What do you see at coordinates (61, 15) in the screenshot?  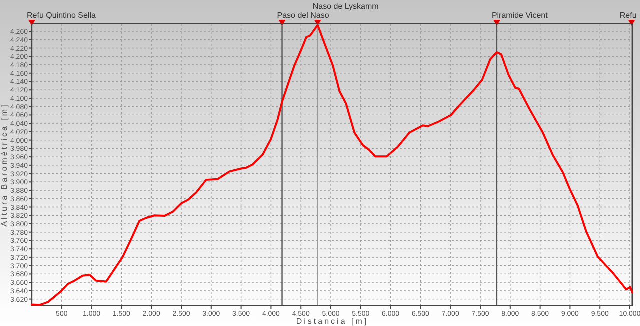 I see `ref-line-label: Refu Quintino Sella` at bounding box center [61, 15].